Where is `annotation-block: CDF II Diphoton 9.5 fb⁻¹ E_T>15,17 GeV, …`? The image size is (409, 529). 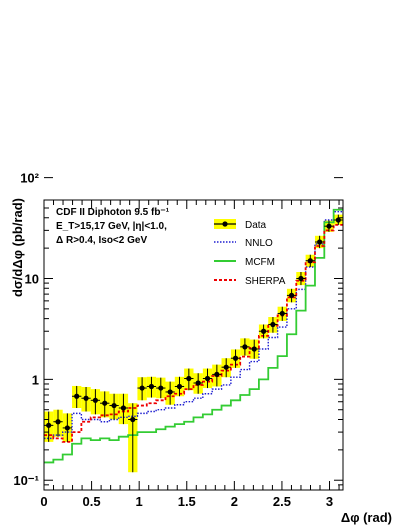 annotation-block: CDF II Diphoton 9.5 fb⁻¹ E_T>15,17 GeV, … is located at coordinates (113, 226).